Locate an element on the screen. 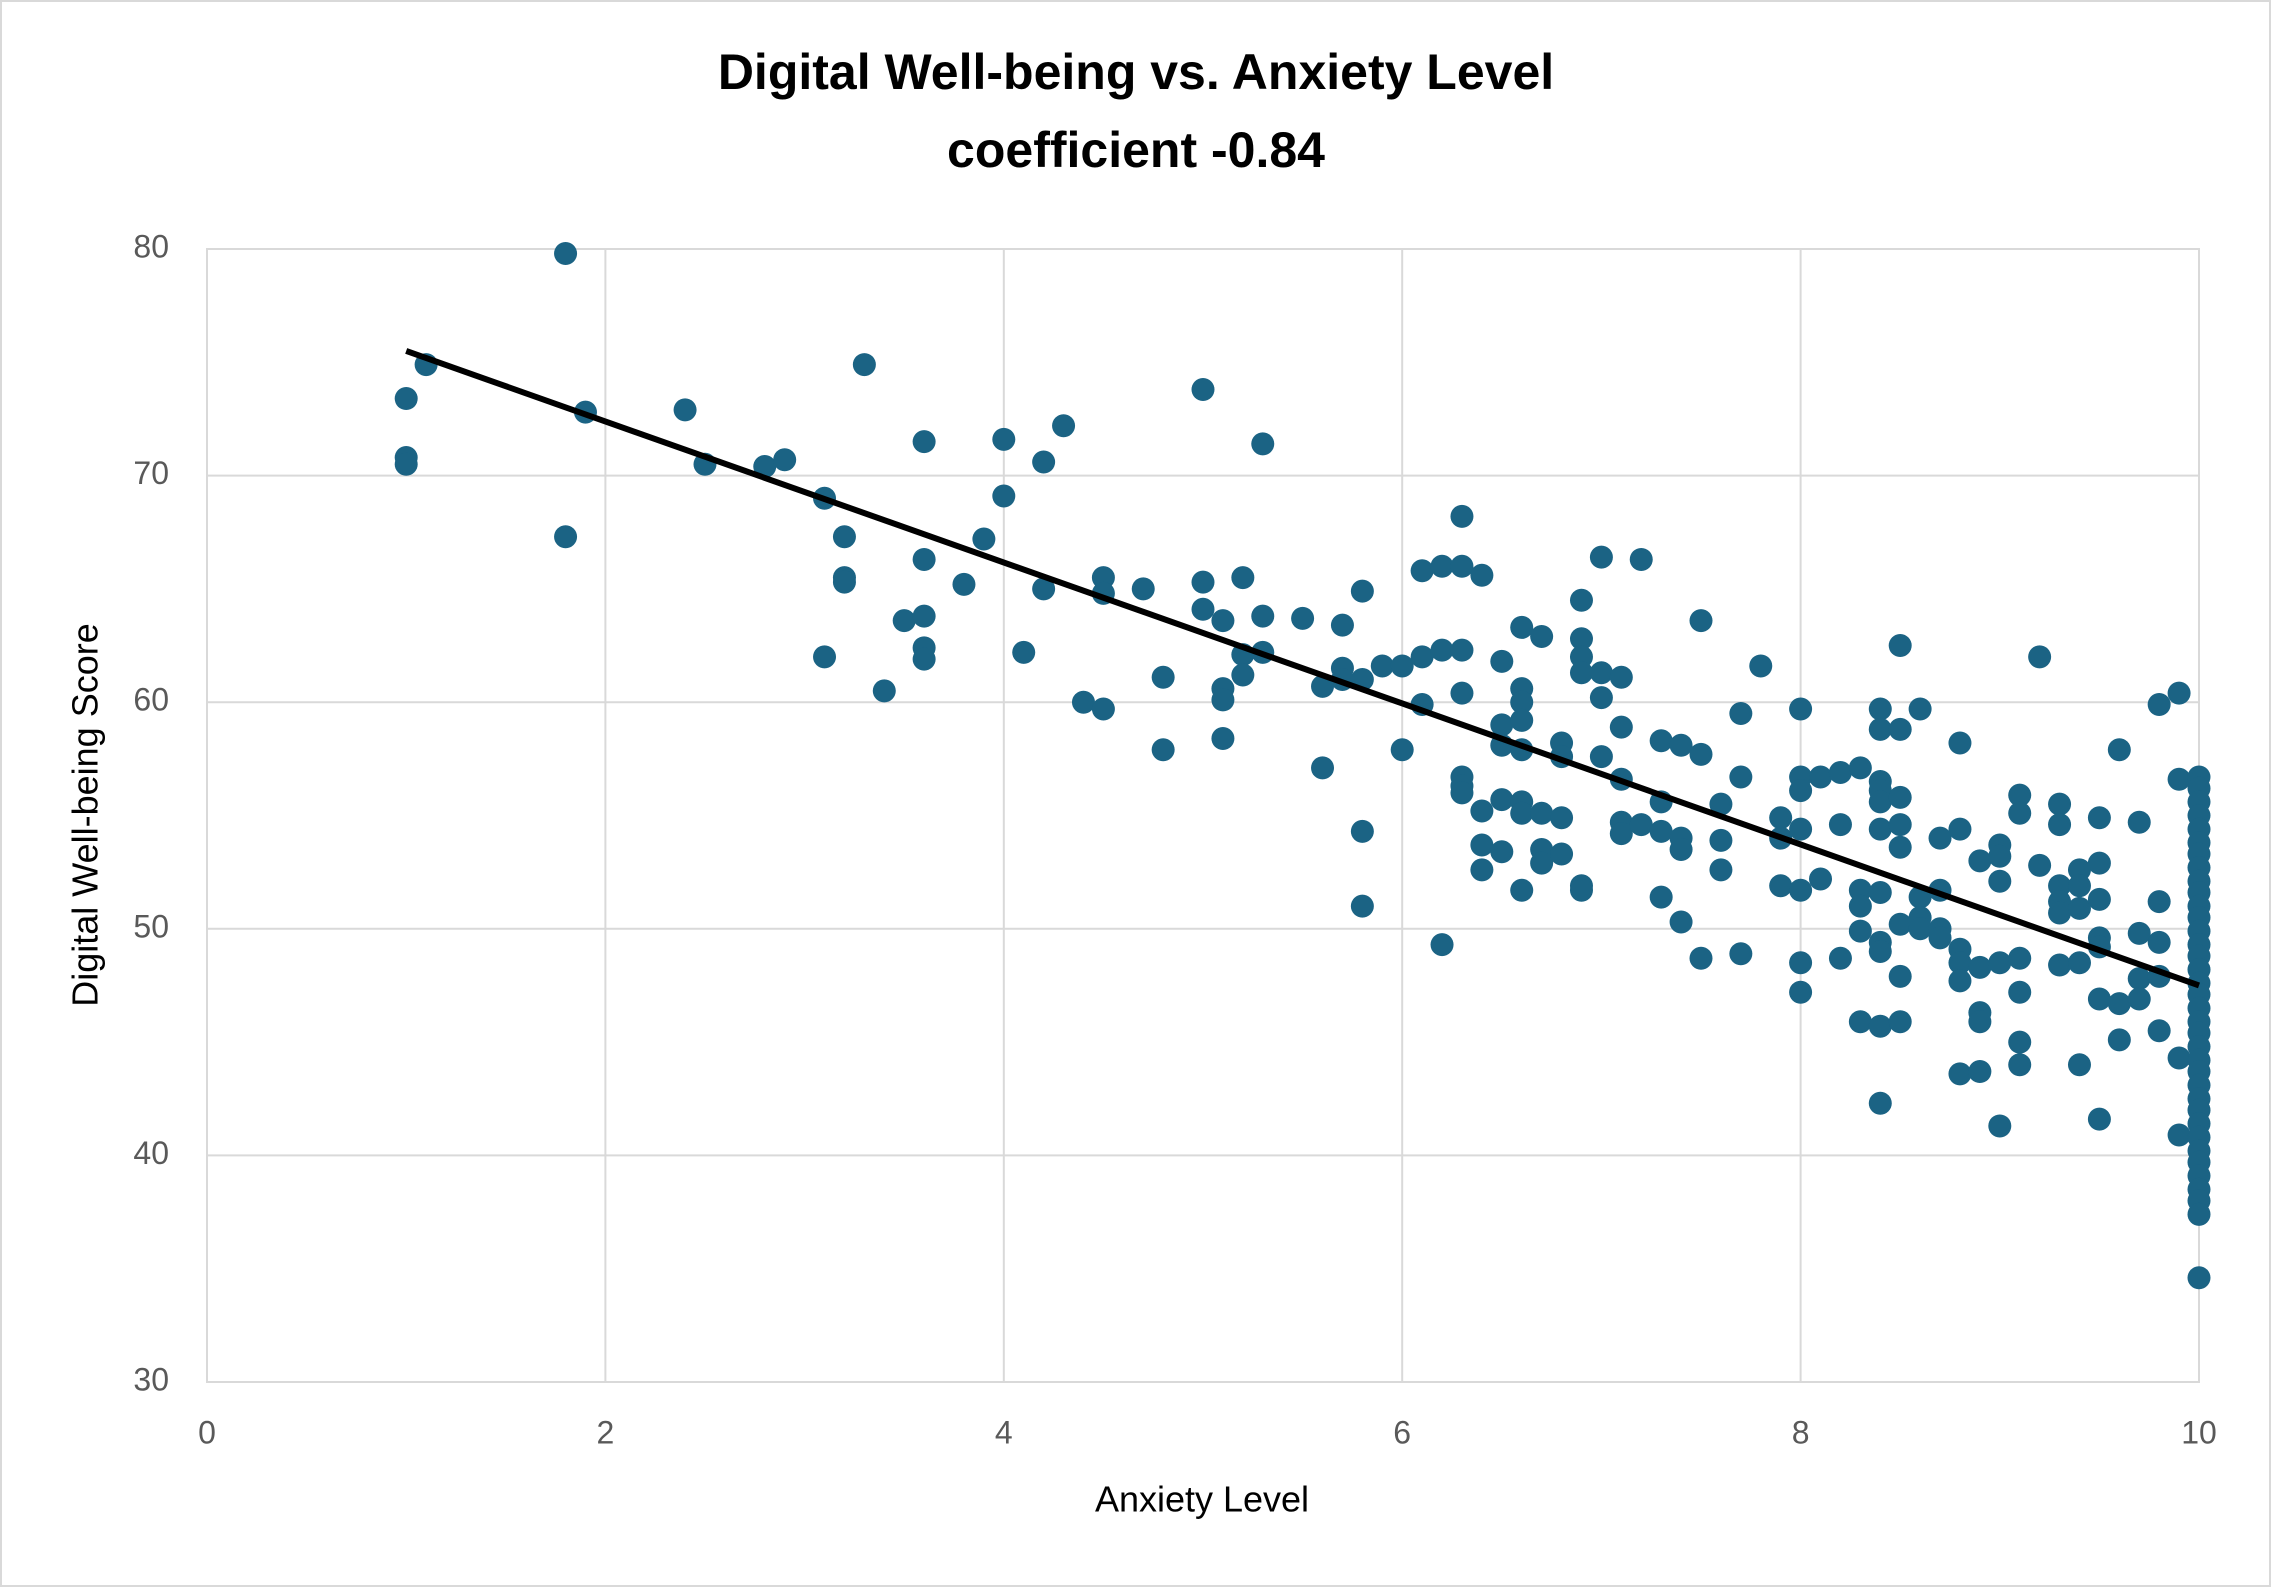  y-axis-title: Digital Well-being Score is located at coordinates (85, 815).